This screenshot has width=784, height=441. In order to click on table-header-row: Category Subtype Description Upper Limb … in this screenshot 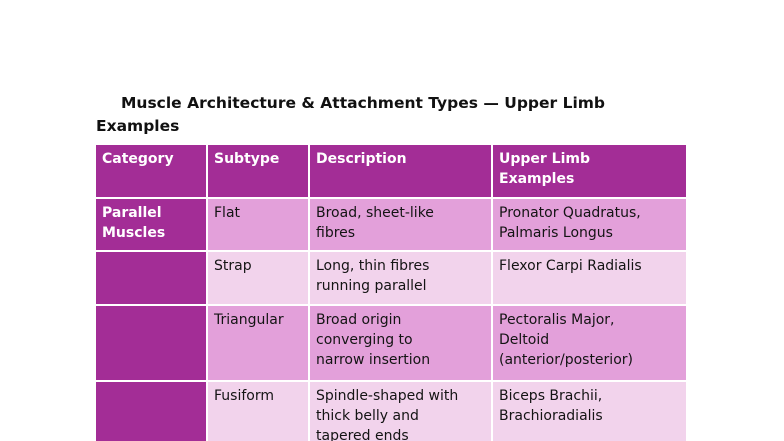, I will do `click(391, 171)`.